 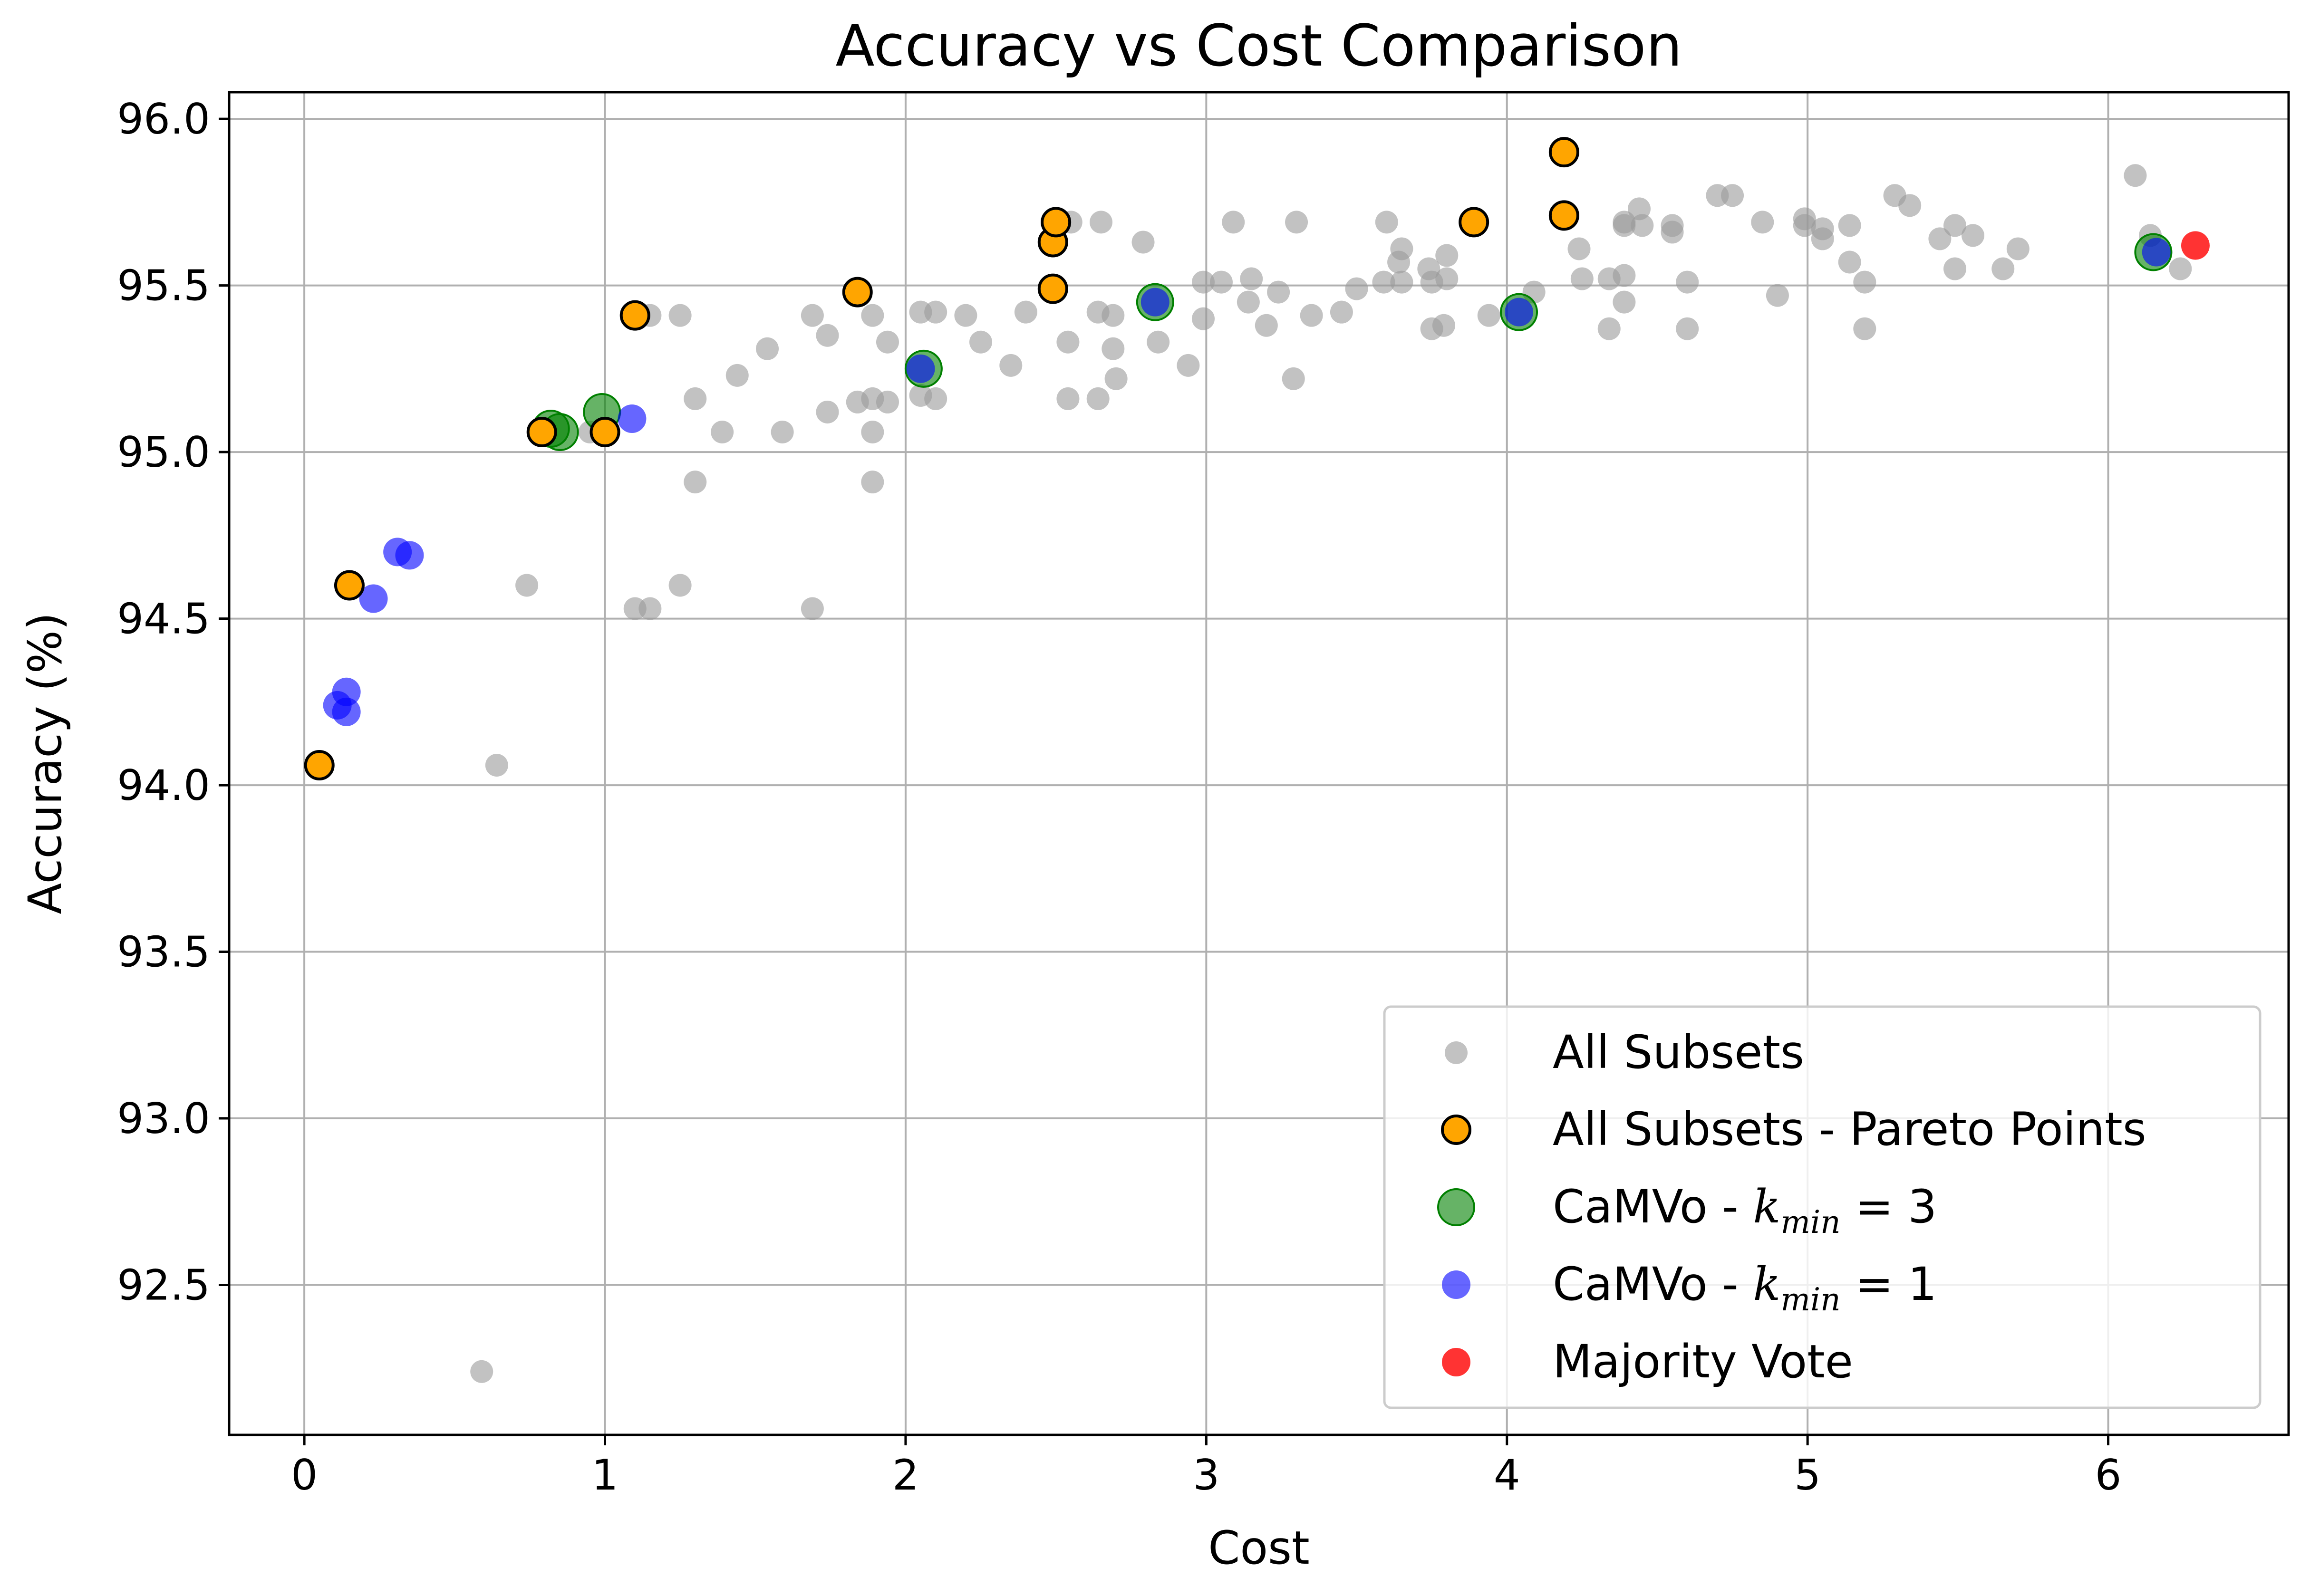 I want to click on x-tick-label: 2, so click(x=905, y=1475).